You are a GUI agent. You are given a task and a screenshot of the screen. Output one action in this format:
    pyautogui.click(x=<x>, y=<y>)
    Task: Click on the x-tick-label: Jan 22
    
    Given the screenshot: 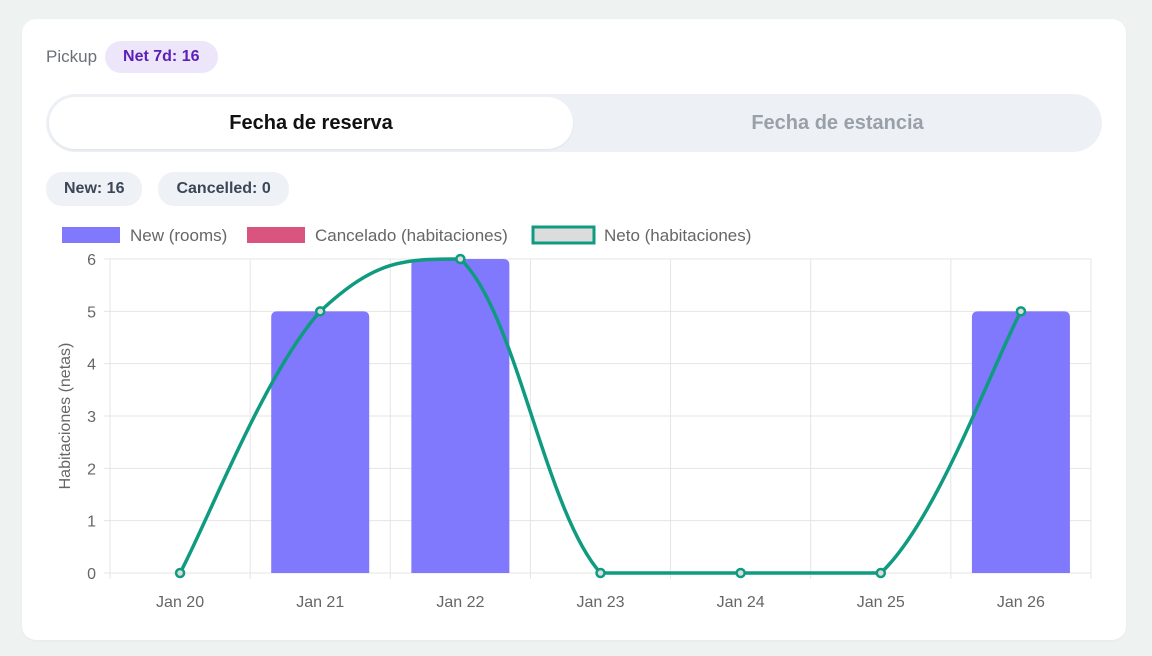 What is the action you would take?
    pyautogui.click(x=460, y=602)
    